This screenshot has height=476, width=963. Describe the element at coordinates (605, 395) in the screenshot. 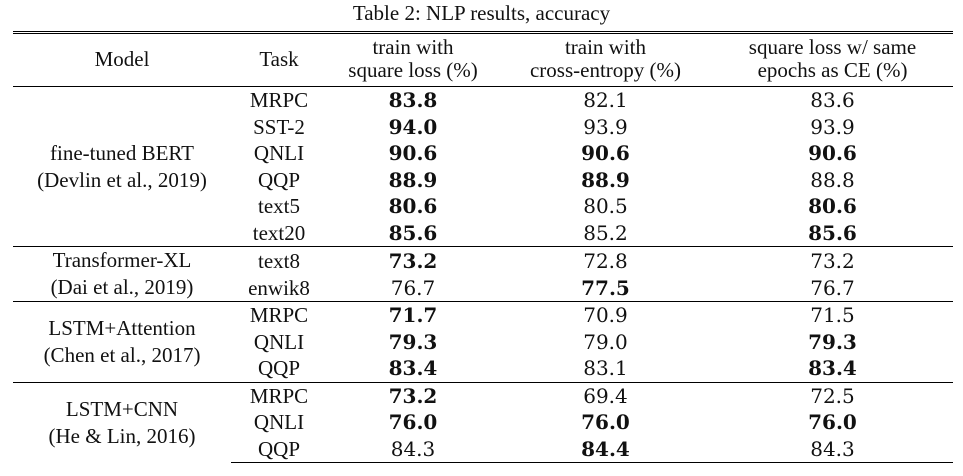

I see `cross-entropy-value: 69.4` at that location.